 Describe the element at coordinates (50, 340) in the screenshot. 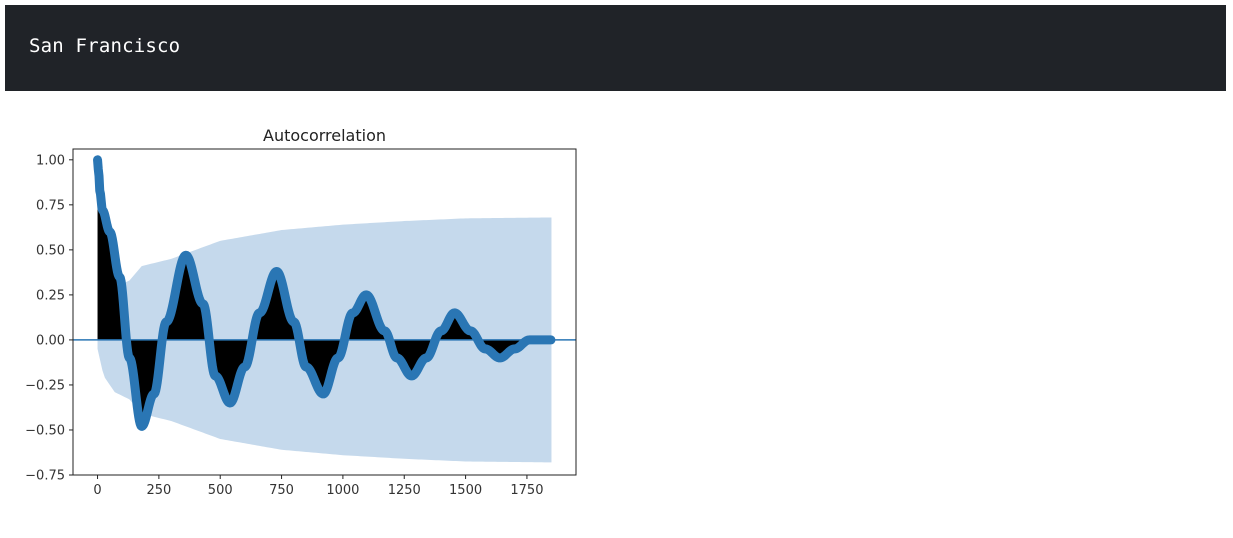

I see `y-tick-label: 0.00` at that location.